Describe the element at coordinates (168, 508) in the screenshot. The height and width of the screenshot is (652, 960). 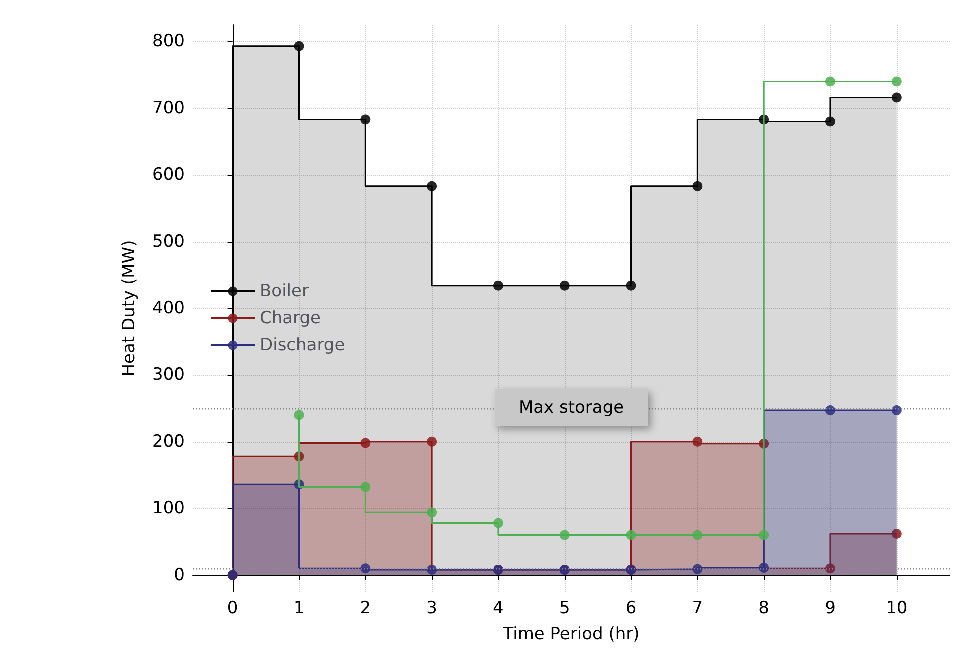
I see `y-tick-label: 100` at that location.